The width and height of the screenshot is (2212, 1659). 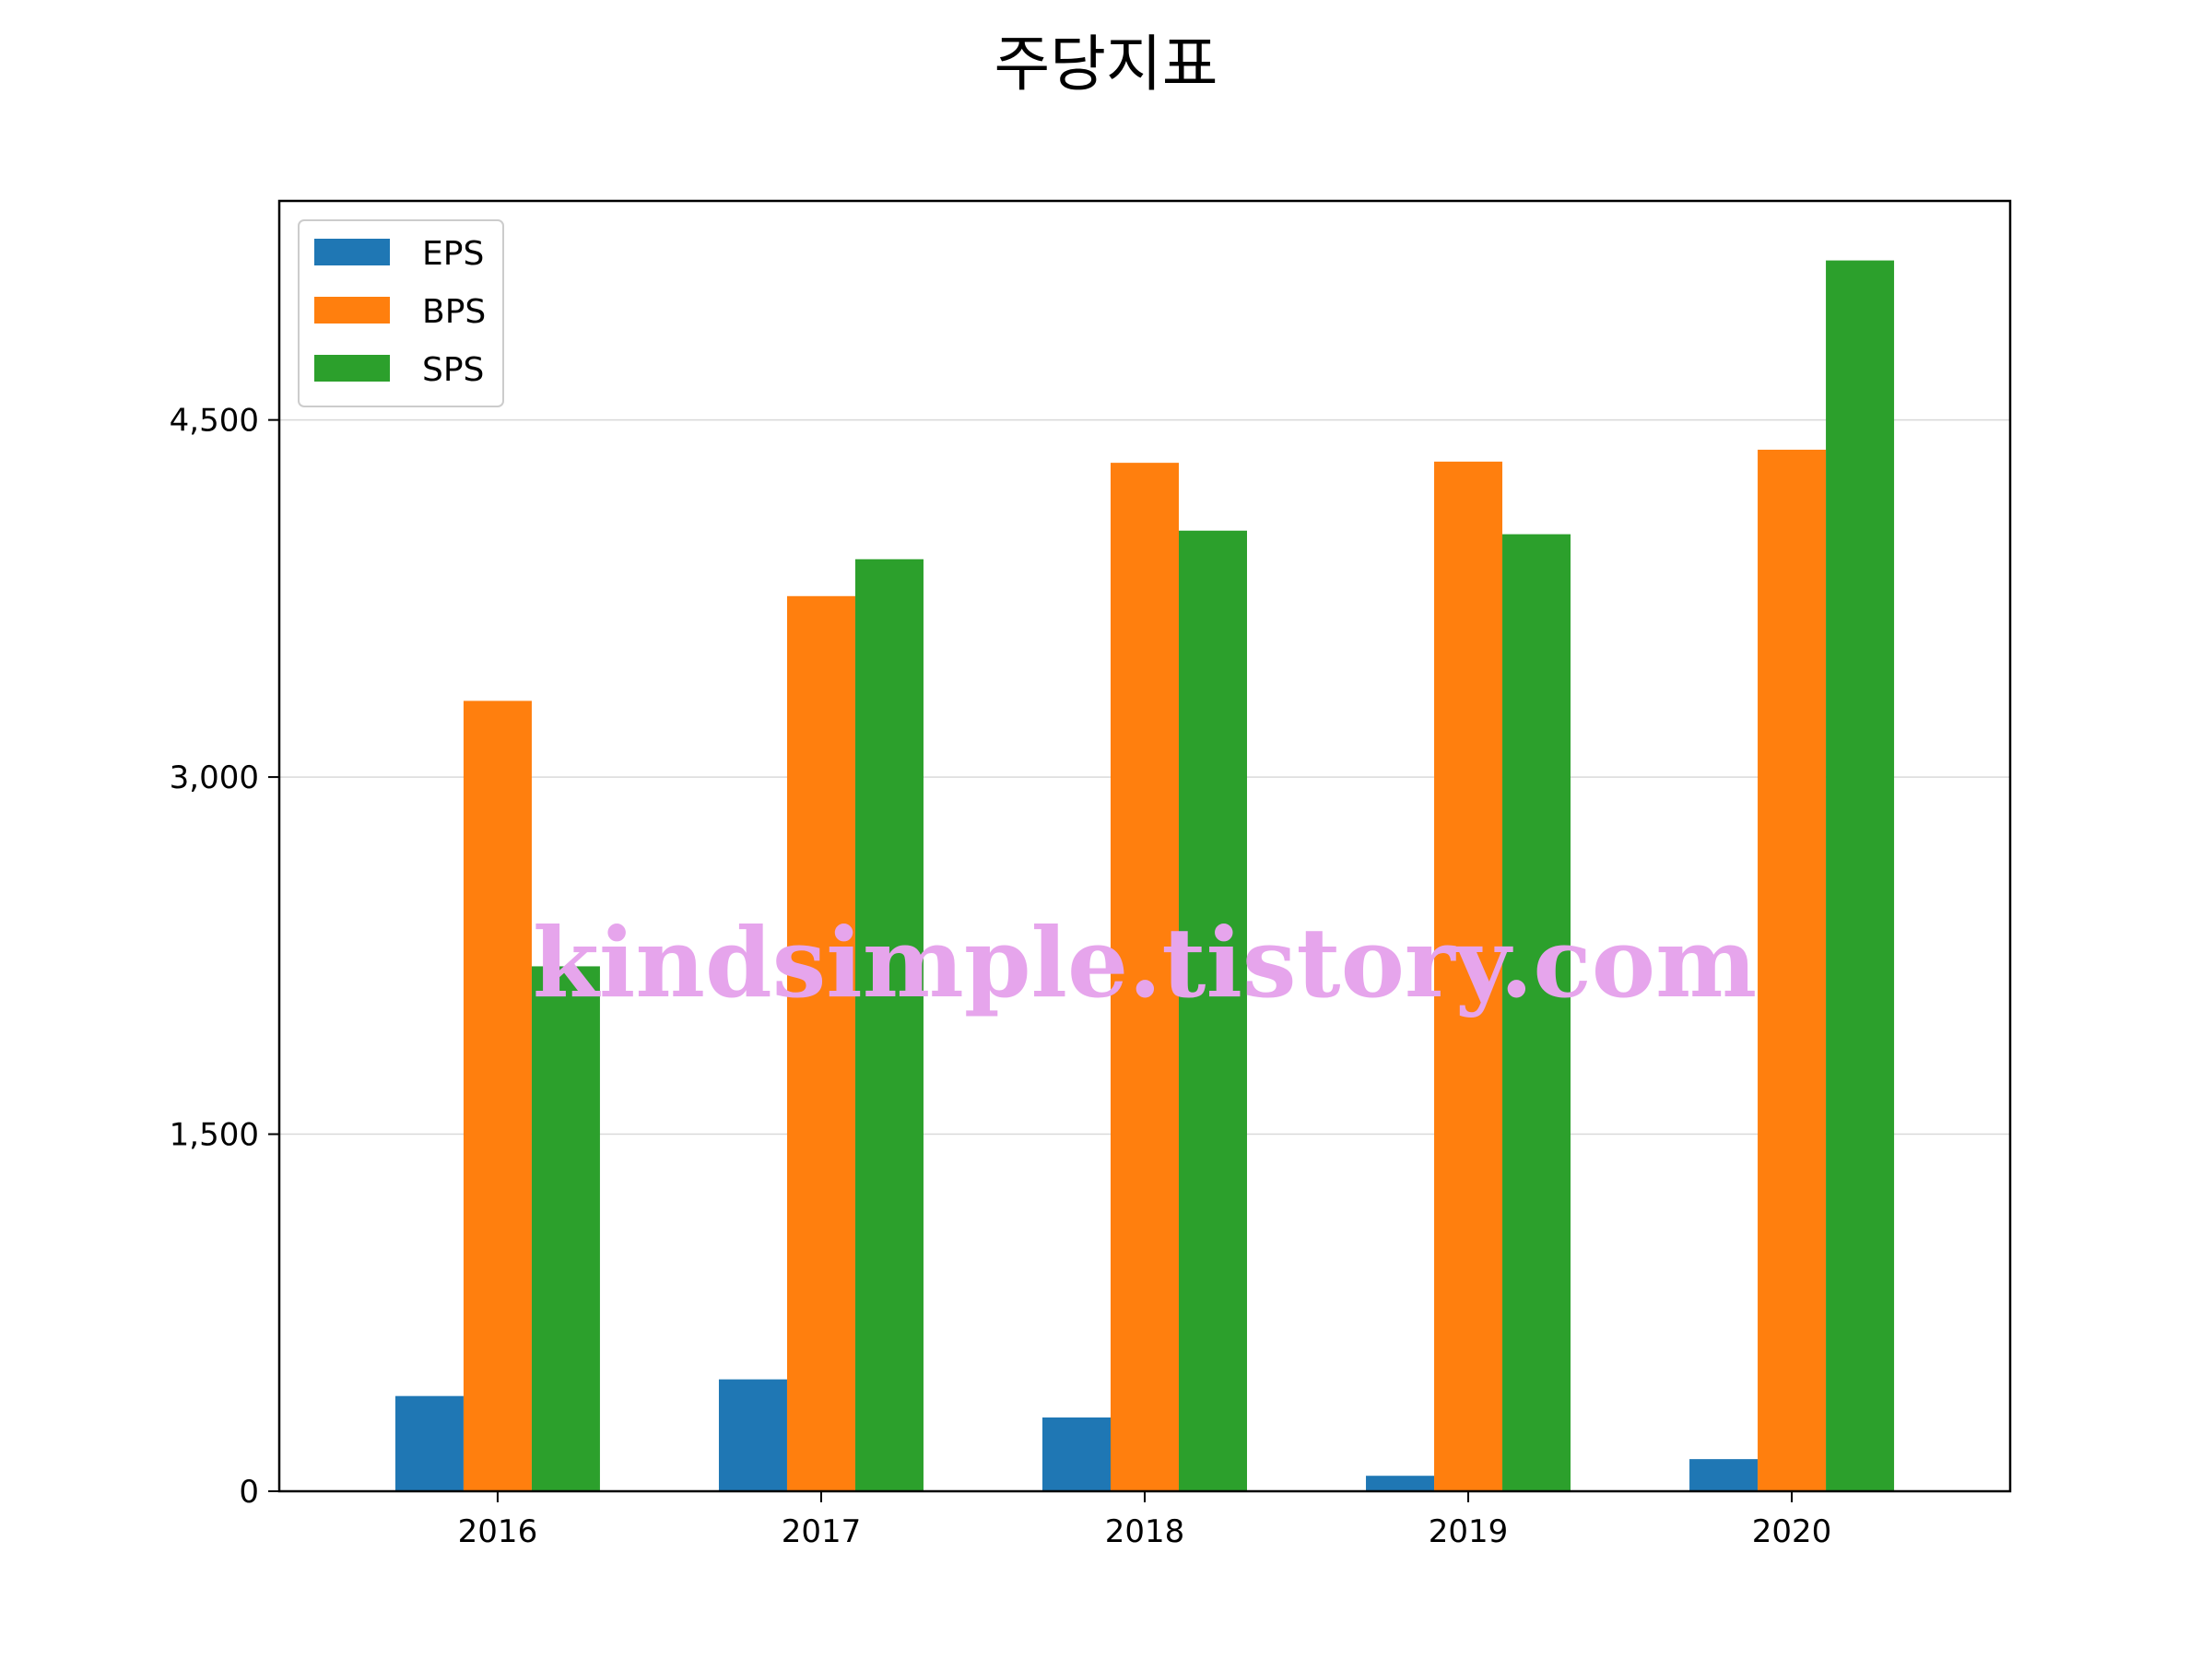 What do you see at coordinates (352, 310) in the screenshot?
I see `legend-swatch-bps` at bounding box center [352, 310].